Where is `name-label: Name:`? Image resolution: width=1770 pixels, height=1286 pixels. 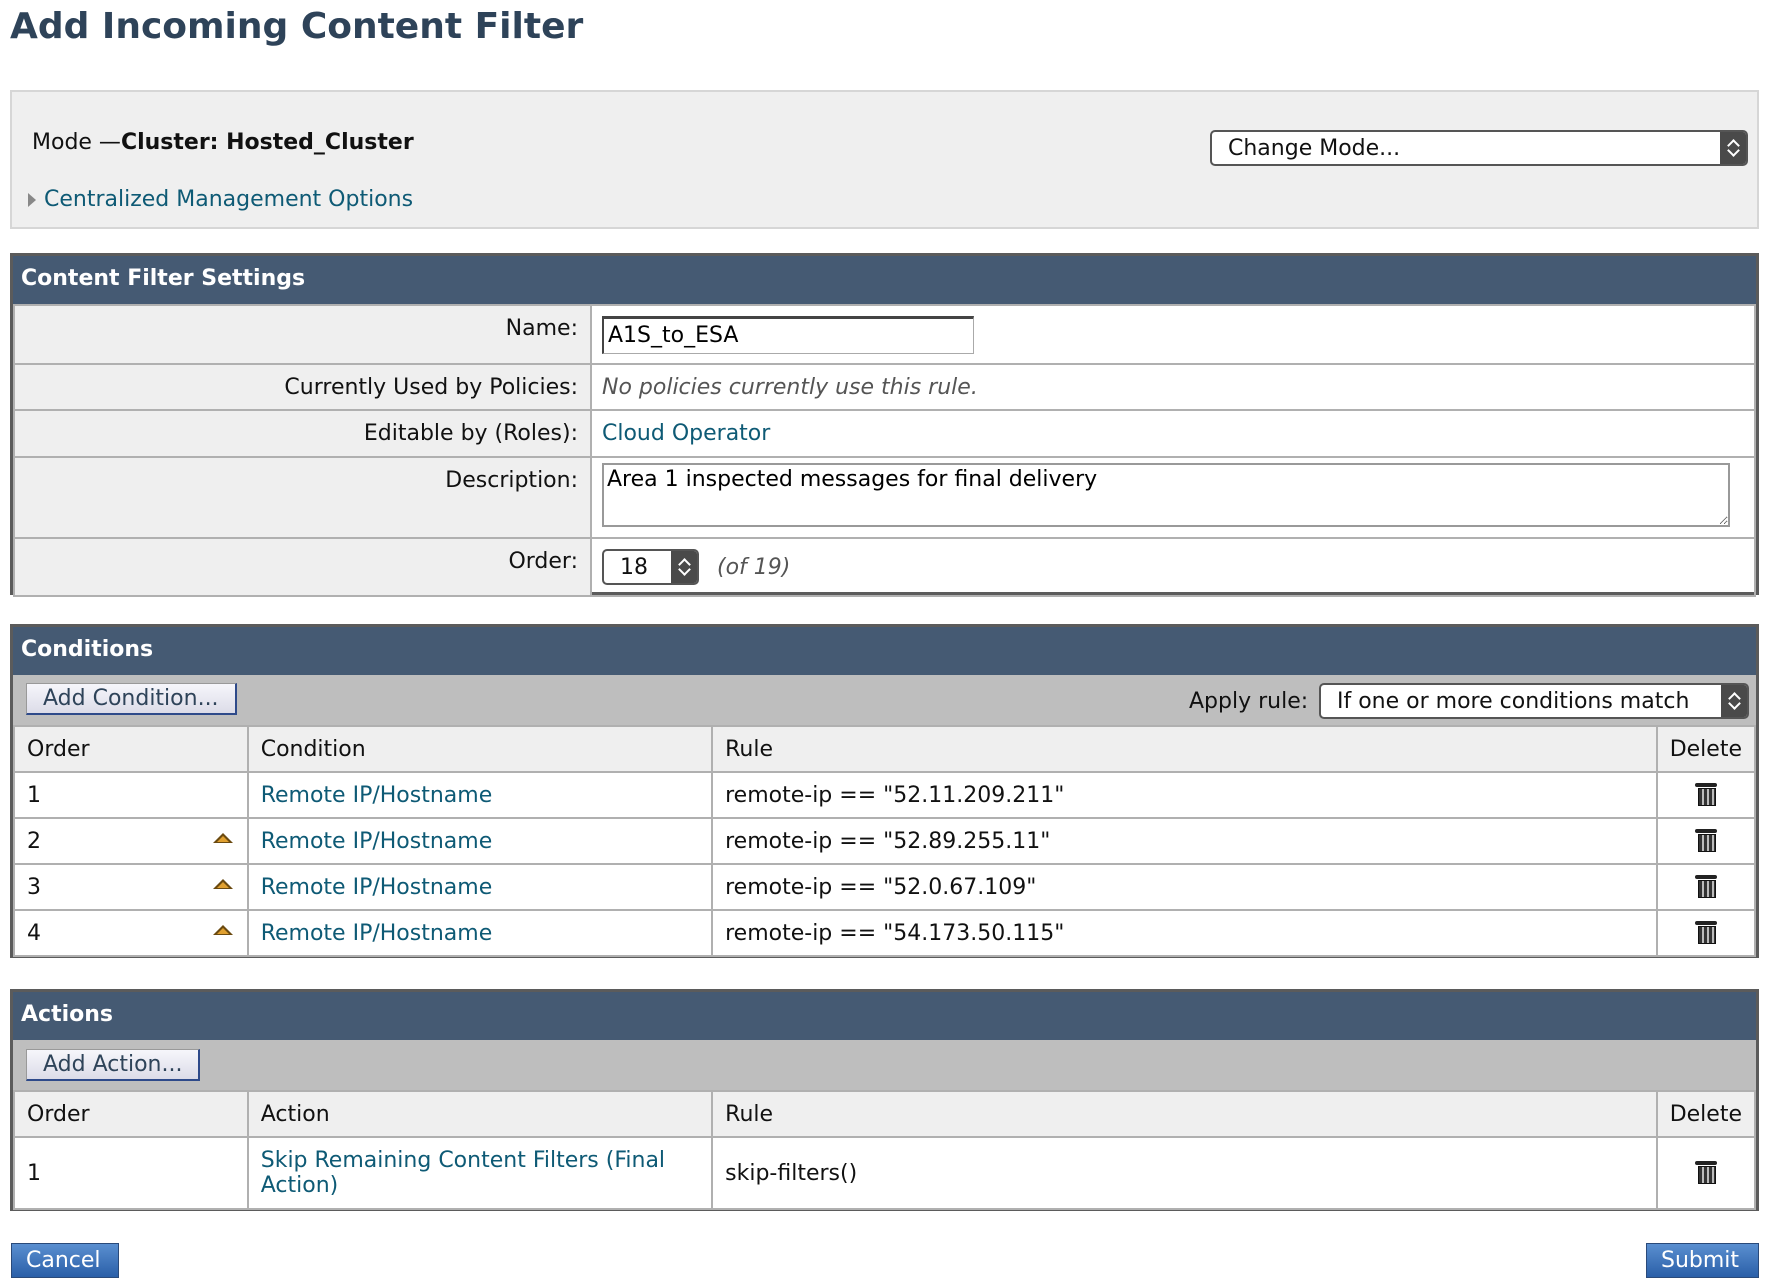 name-label: Name: is located at coordinates (302, 334).